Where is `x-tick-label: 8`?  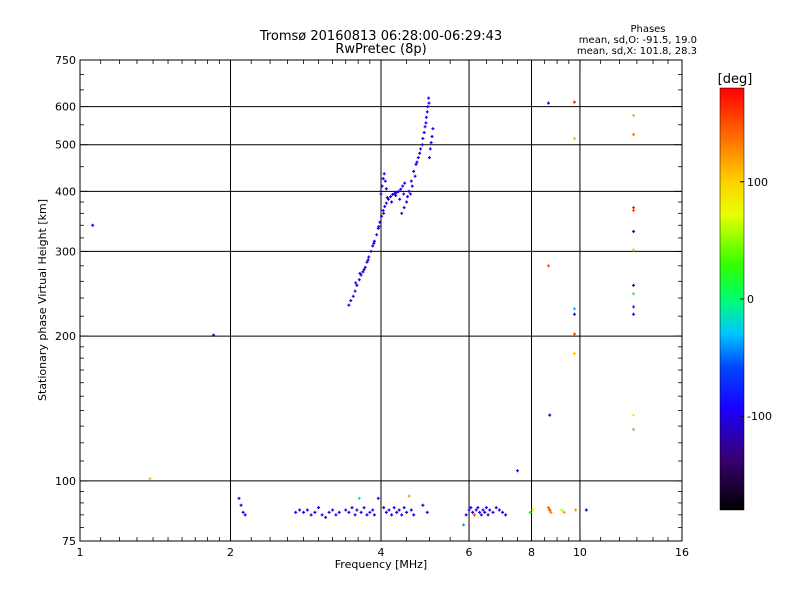
x-tick-label: 8 is located at coordinates (531, 552).